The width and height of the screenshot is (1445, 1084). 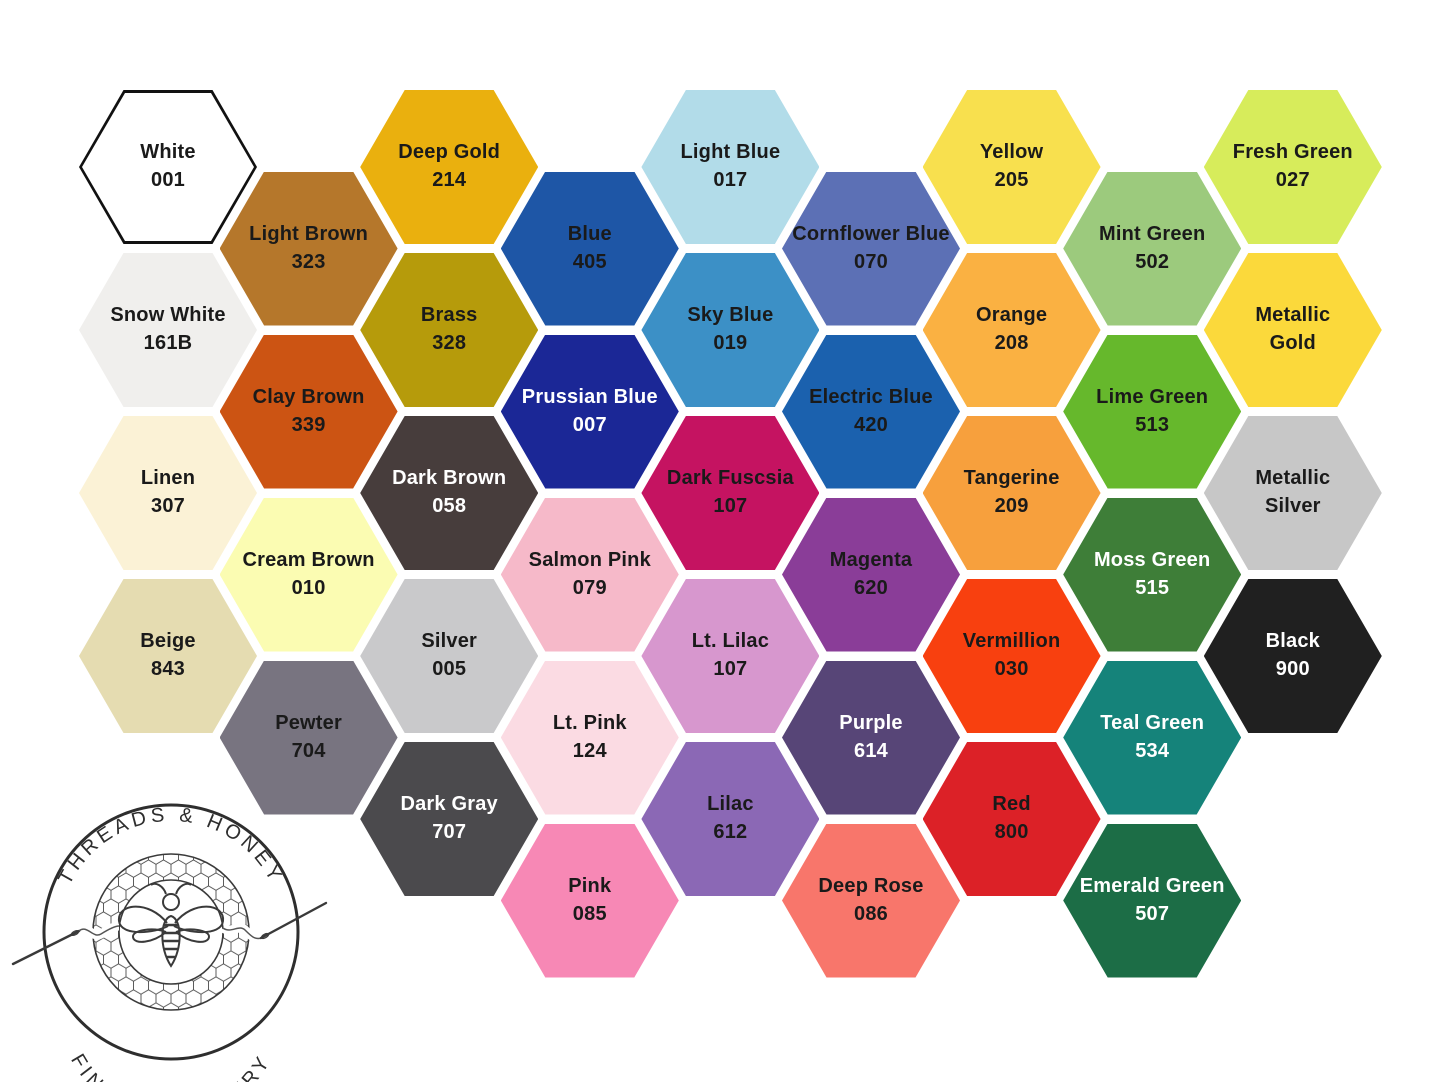 I want to click on hex-silver: Silver 005, so click(x=449, y=656).